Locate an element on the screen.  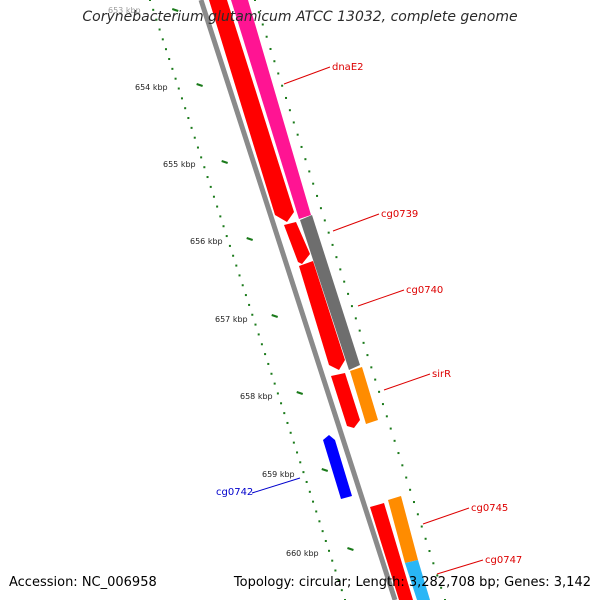
gene-label-cg0739: cg0739 is located at coordinates (399, 214).